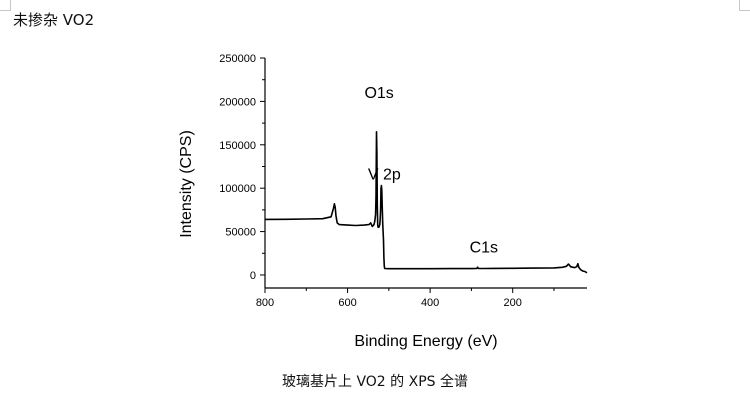  What do you see at coordinates (513, 303) in the screenshot?
I see `x-tick-label: 200` at bounding box center [513, 303].